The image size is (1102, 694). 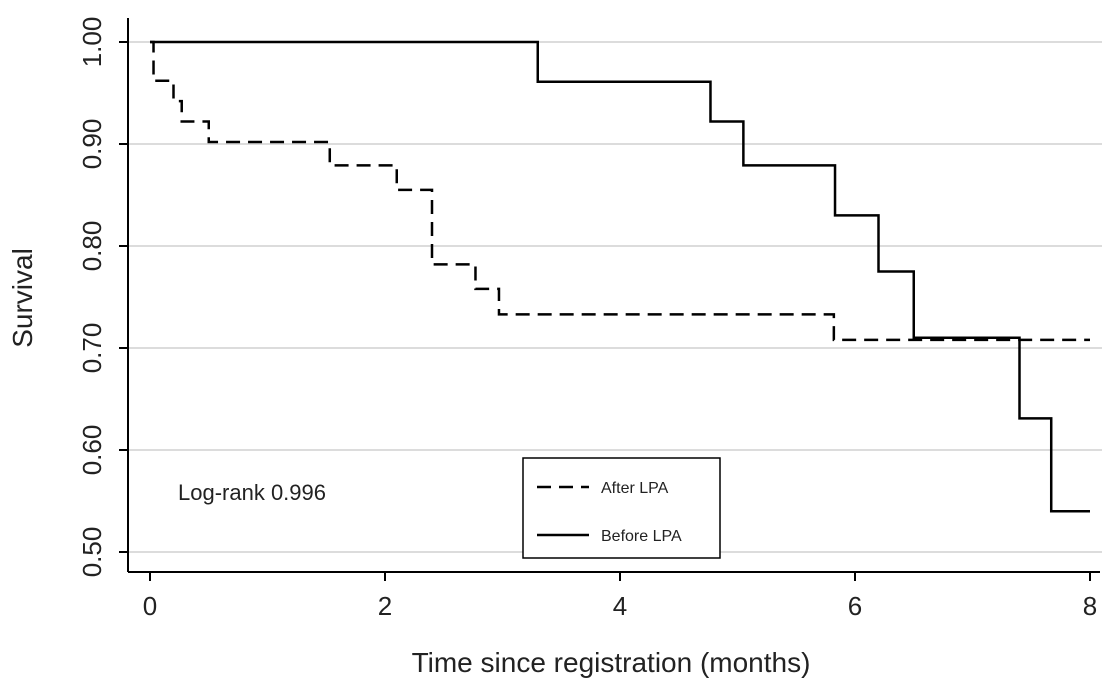 I want to click on y-tick-label-2: 0.70, so click(x=92, y=348).